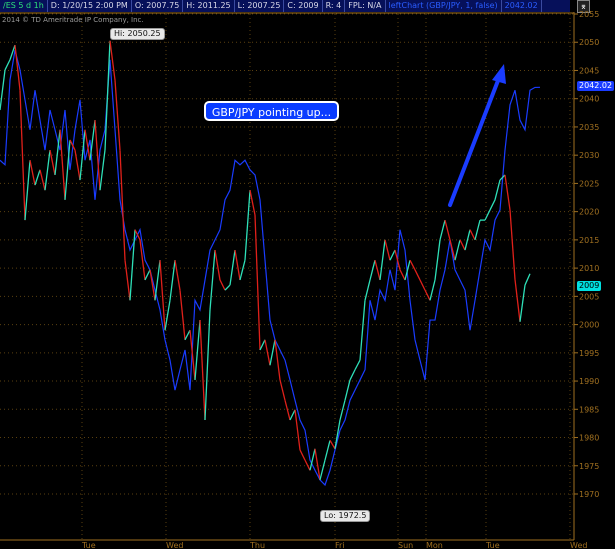 Image resolution: width=615 pixels, height=549 pixels. I want to click on study-label: leftChart (GBP/JPY, 1, false), so click(444, 6).